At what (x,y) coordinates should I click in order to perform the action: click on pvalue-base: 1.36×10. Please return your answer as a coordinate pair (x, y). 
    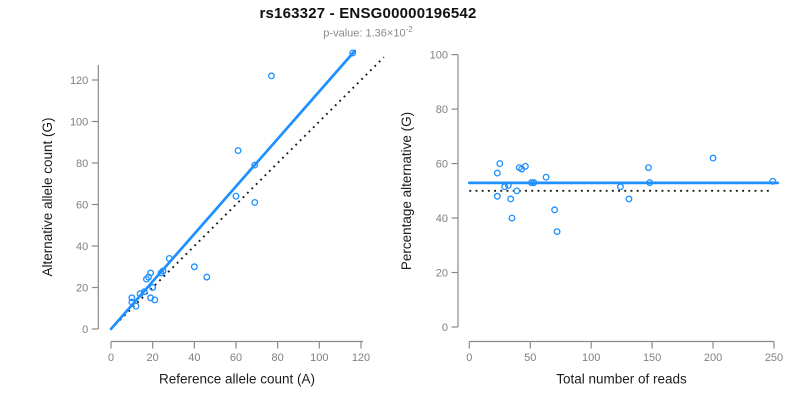
    Looking at the image, I should click on (385, 33).